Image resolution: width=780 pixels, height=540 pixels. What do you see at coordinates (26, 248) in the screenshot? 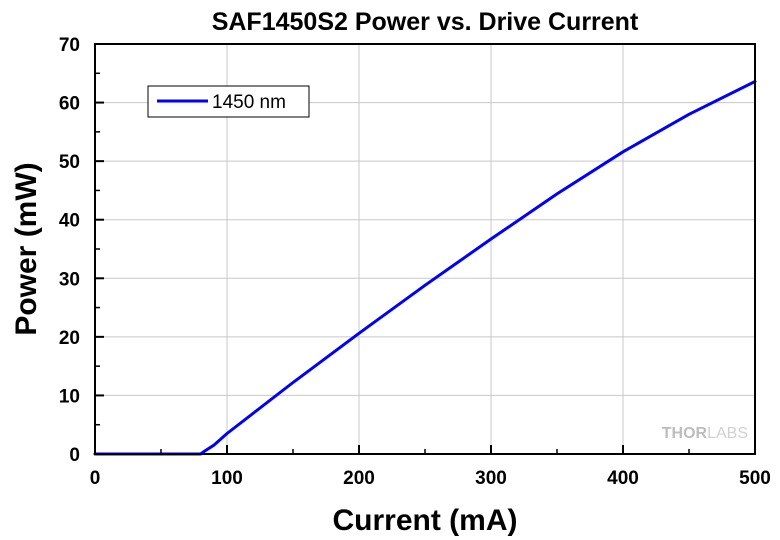
I see `y-axis-title: Power (mW)` at bounding box center [26, 248].